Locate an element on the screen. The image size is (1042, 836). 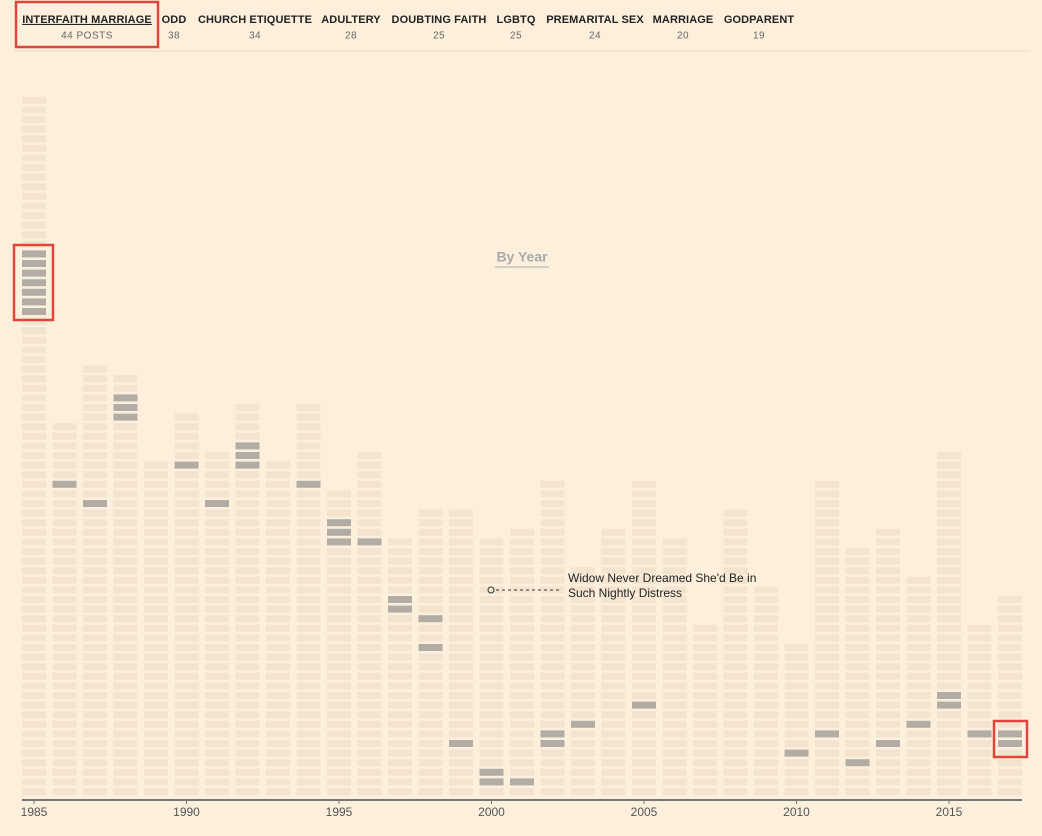
tab-count: 38 is located at coordinates (174, 36).